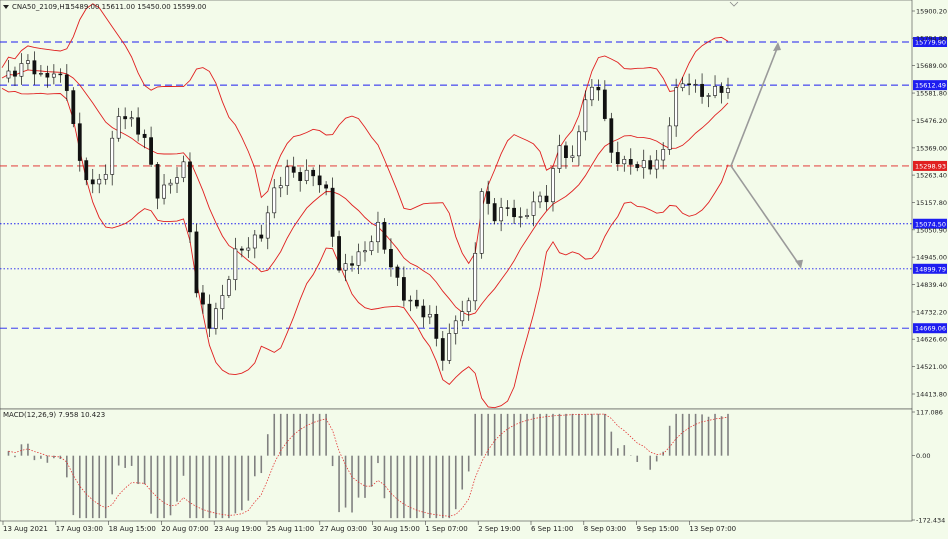 The image size is (948, 539). I want to click on level-tag-label: 14899.79, so click(930, 269).